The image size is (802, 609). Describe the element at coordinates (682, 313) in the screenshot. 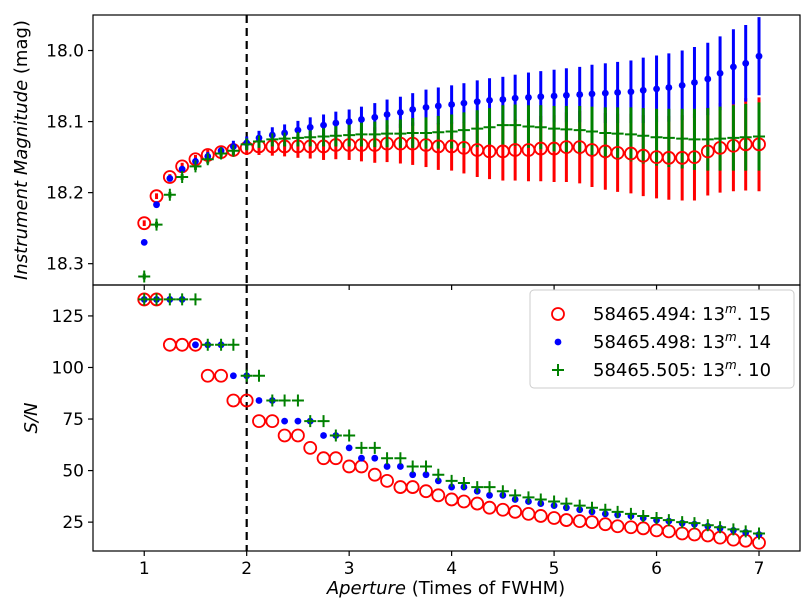

I see `legend-entry-label: 58465.494: 13m. 15` at that location.